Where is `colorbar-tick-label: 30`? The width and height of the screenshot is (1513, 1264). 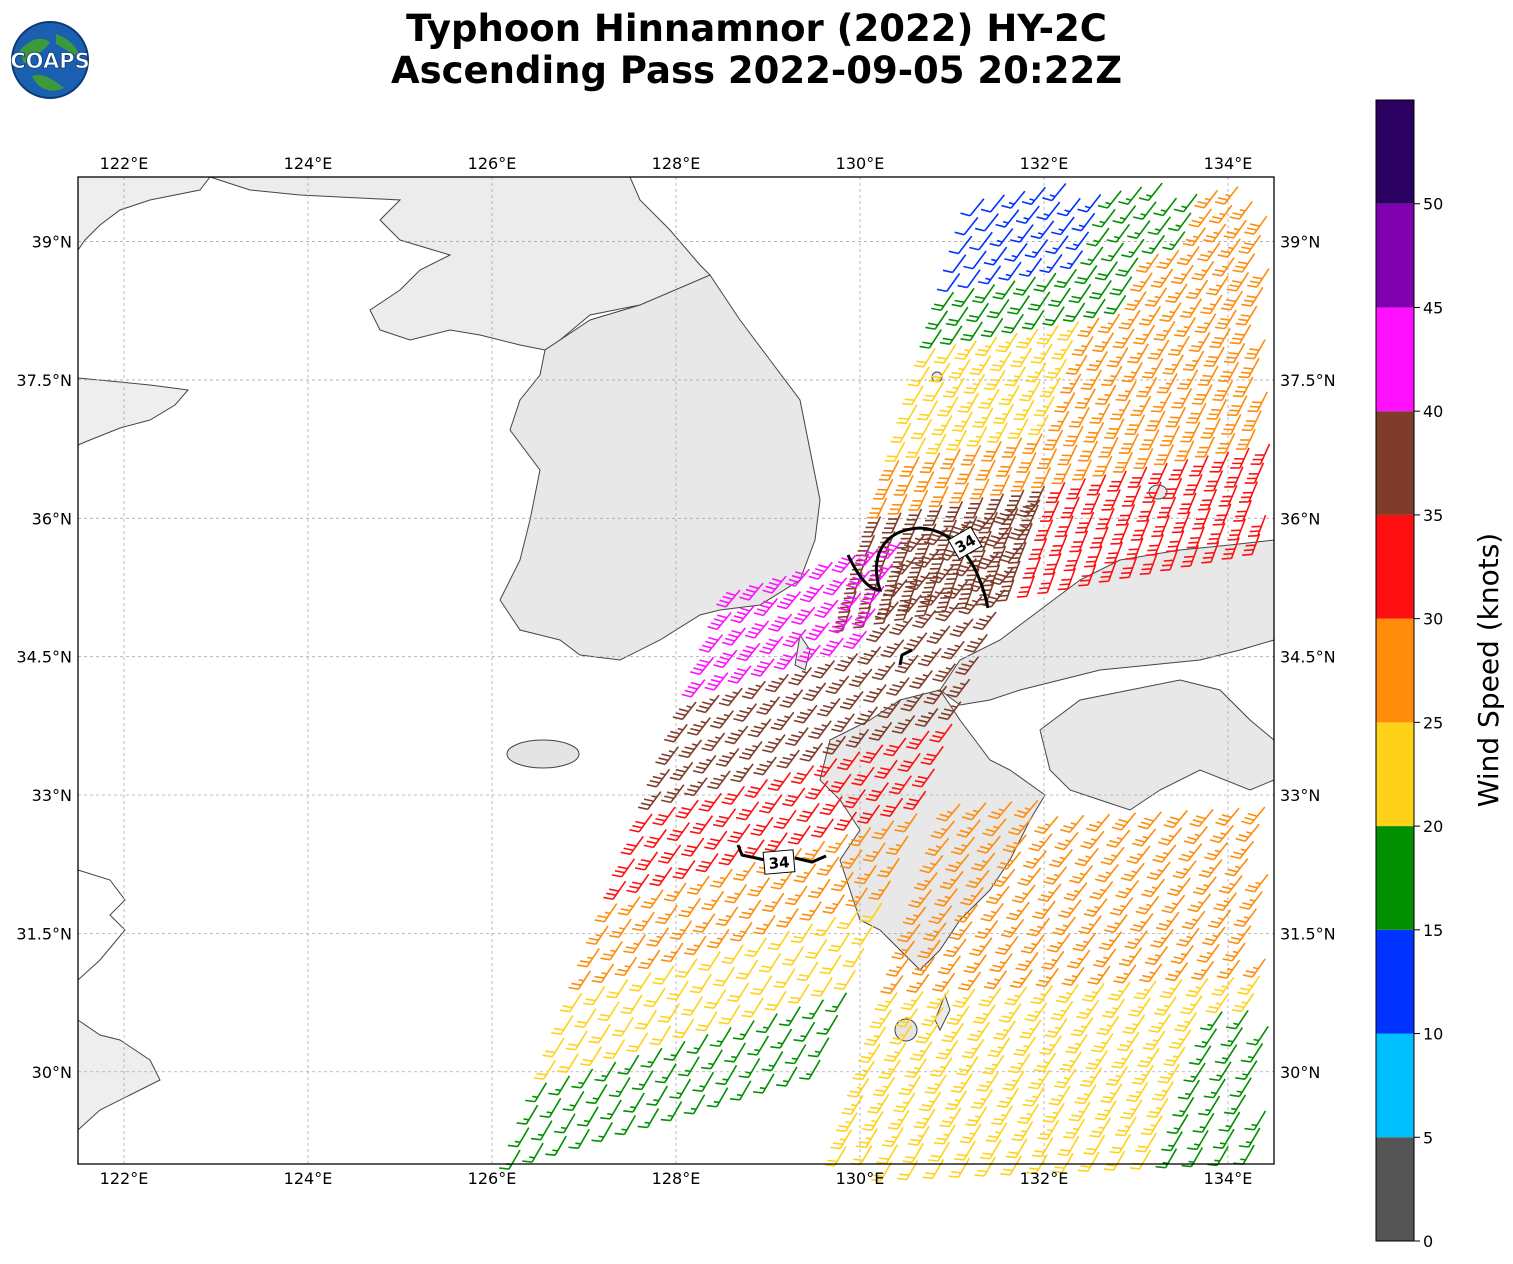
colorbar-tick-label: 30 is located at coordinates (1433, 619).